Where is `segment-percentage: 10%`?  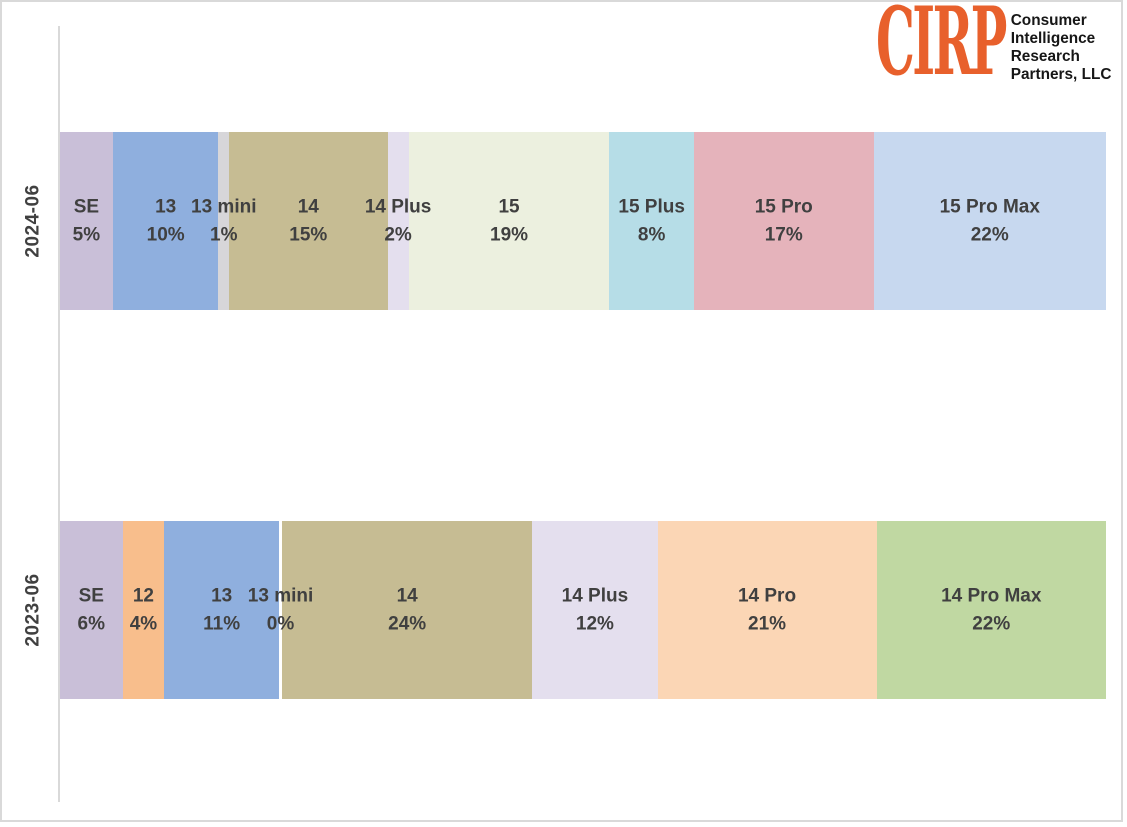
segment-percentage: 10% is located at coordinates (165, 234).